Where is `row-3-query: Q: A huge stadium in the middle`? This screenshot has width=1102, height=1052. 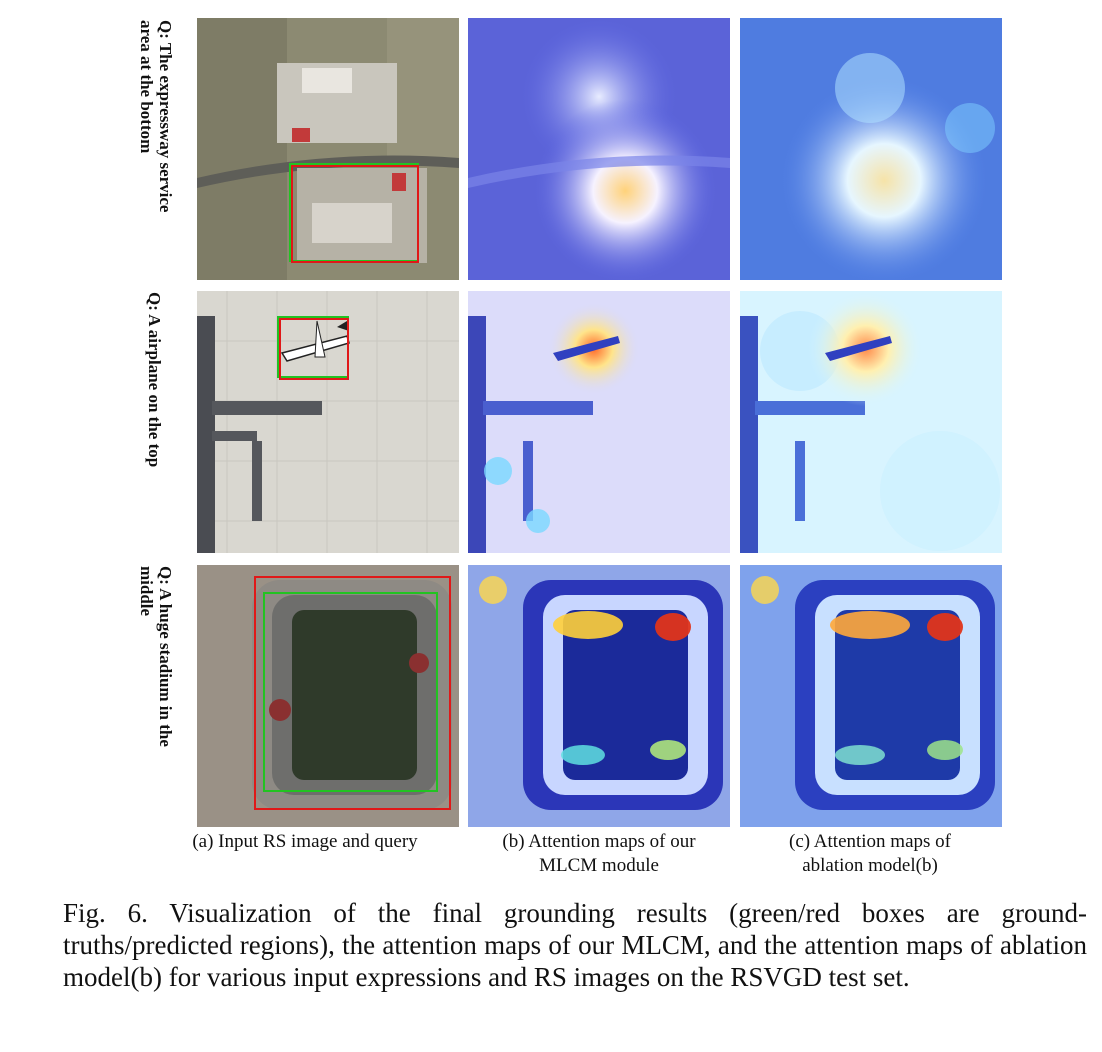 row-3-query: Q: A huge stadium in the middle is located at coordinates (156, 656).